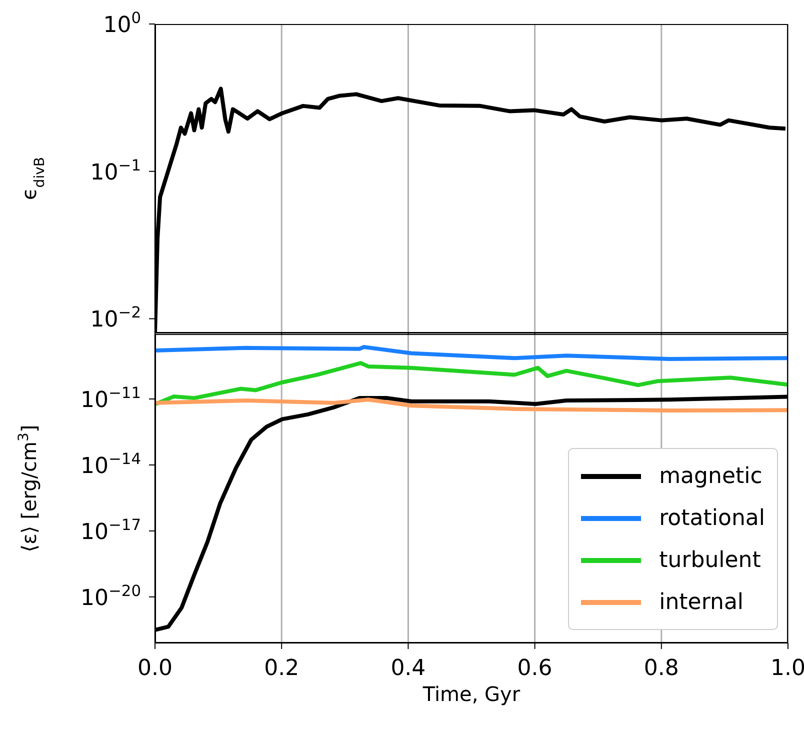 Image resolution: width=804 pixels, height=729 pixels. I want to click on legend-label: rotational, so click(712, 518).